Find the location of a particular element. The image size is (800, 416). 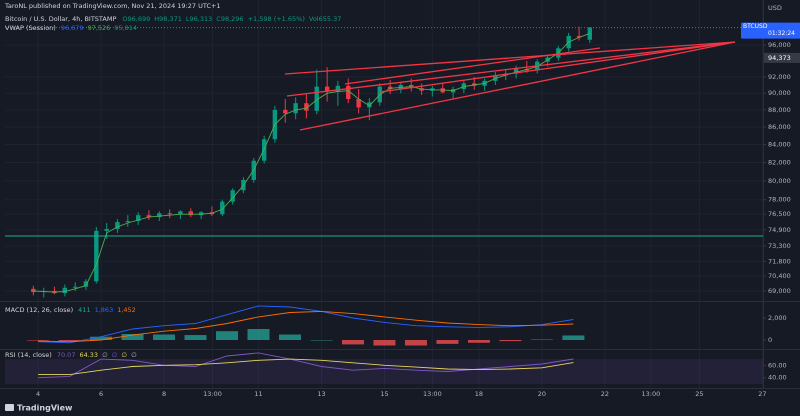

y-tick-label: 88,000 is located at coordinates (779, 110).